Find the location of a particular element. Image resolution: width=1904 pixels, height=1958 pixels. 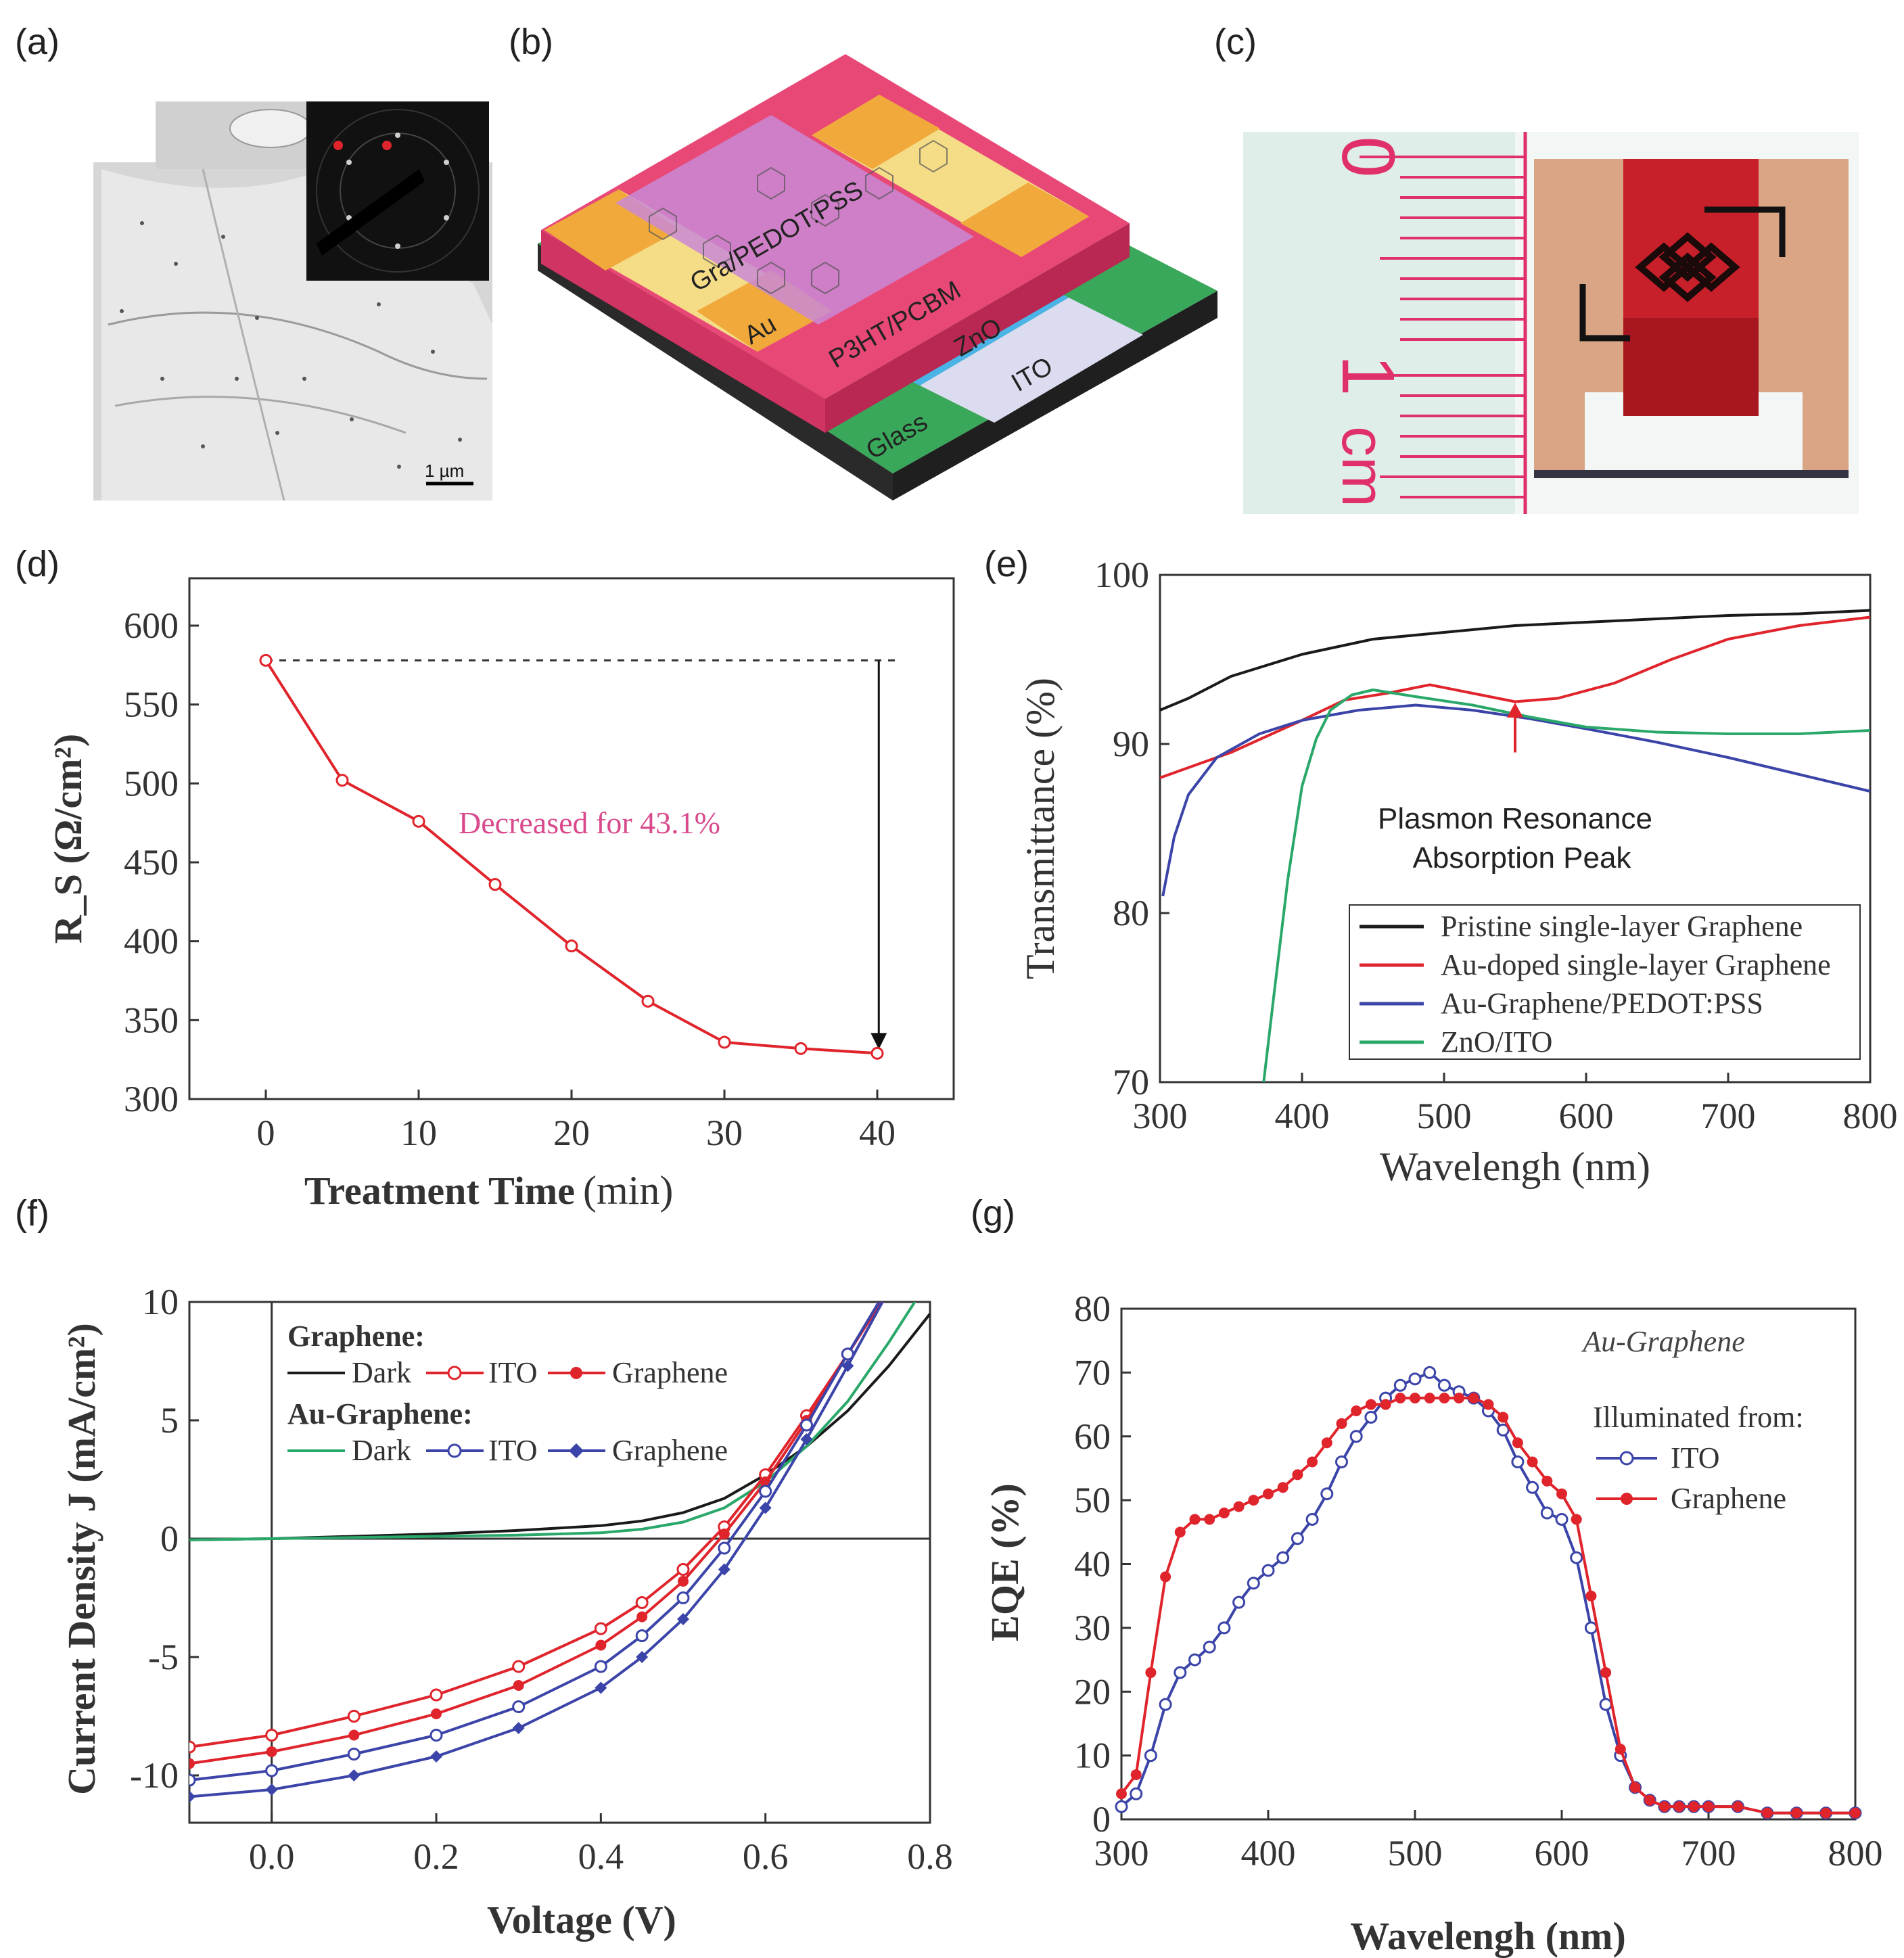

device-schematic: Gra/PEDOT:PSS P3HT/PCBM Au ZnO ITO Glass is located at coordinates (878, 277).